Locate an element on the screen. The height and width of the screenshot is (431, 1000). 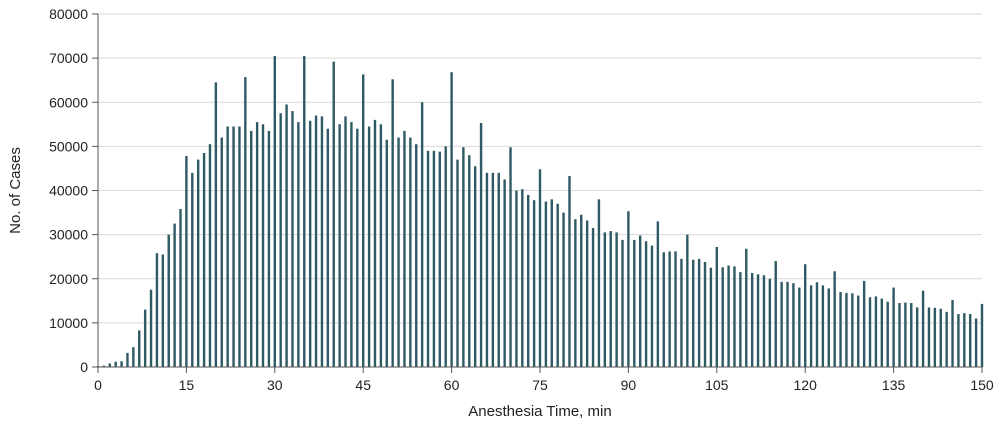
y-tick-label: 50000 is located at coordinates (68, 146).